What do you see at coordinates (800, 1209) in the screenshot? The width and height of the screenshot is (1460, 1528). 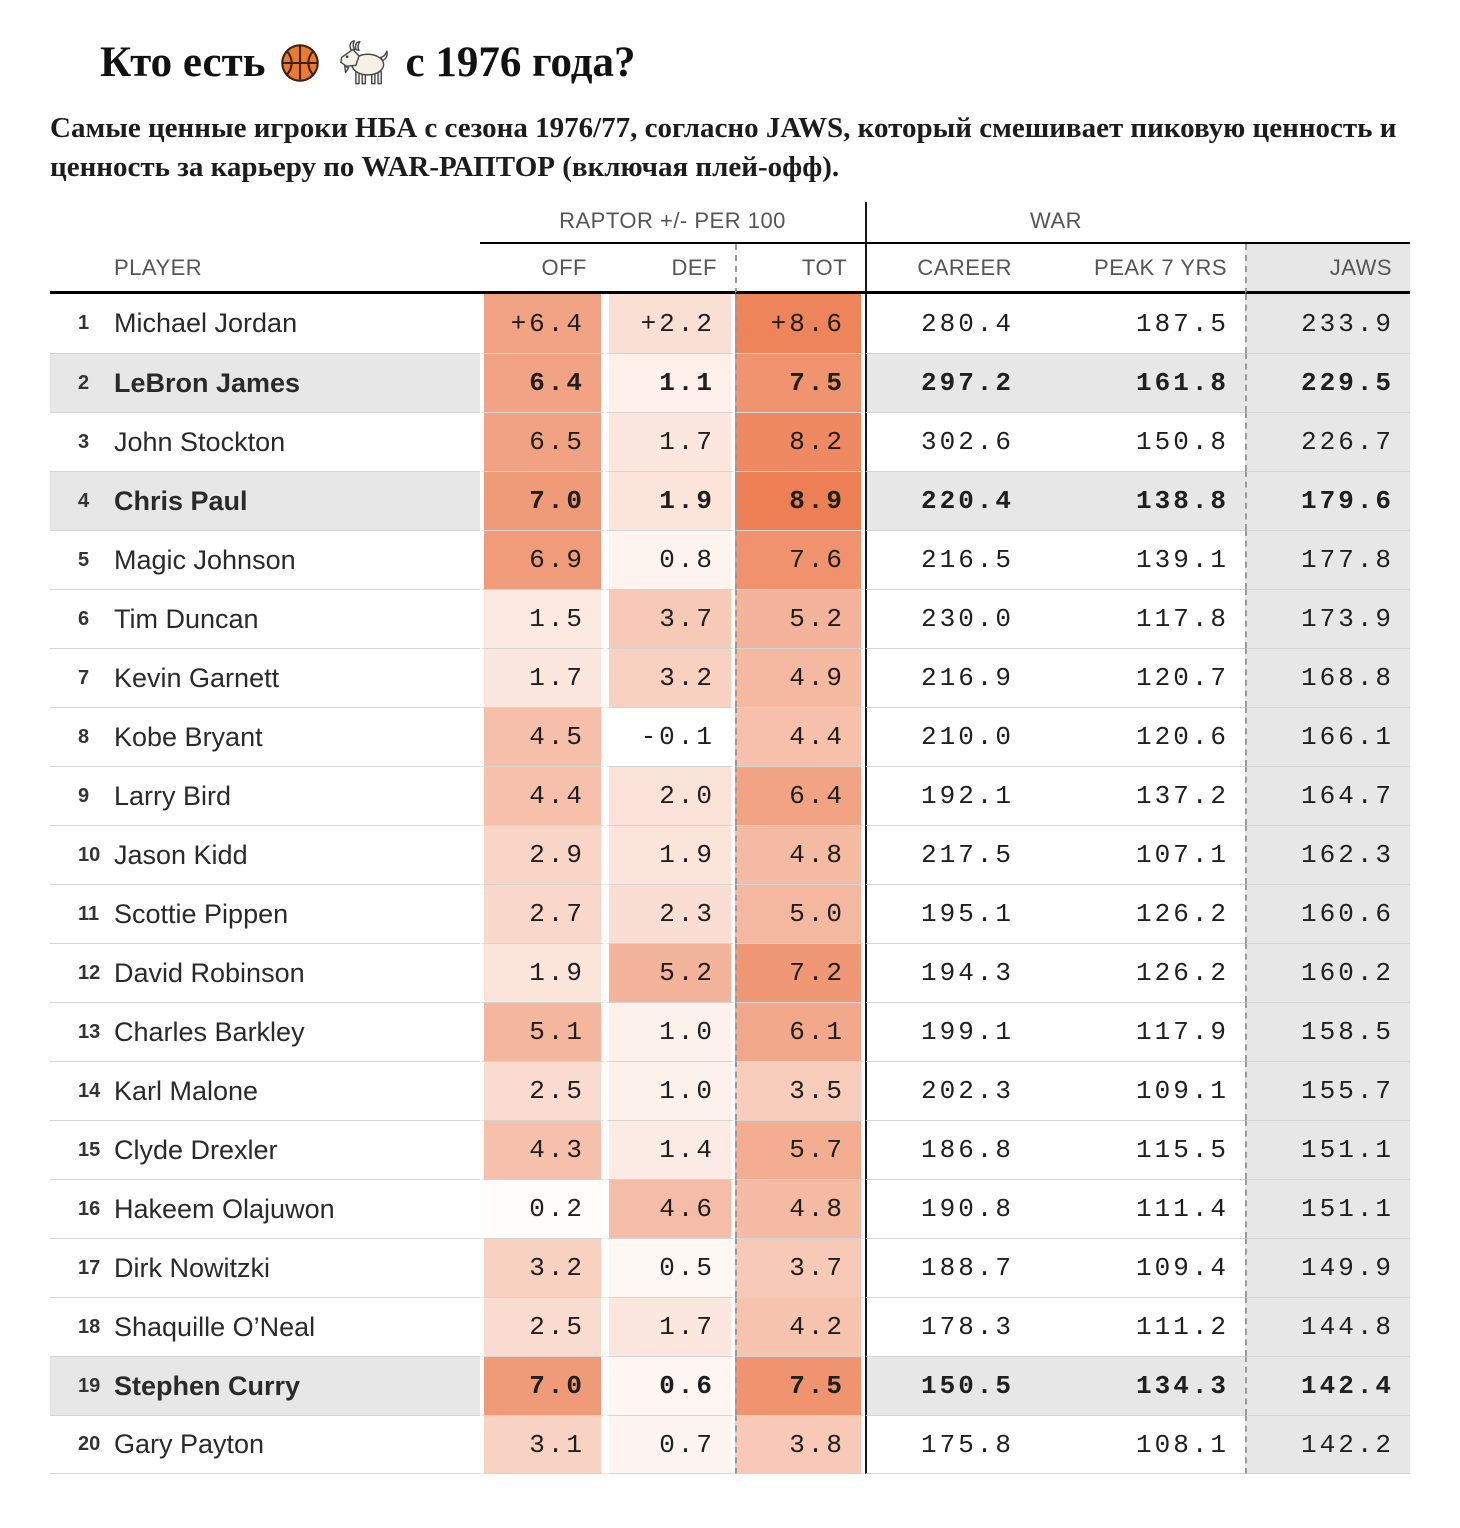 I see `tot-cell: 4.8` at bounding box center [800, 1209].